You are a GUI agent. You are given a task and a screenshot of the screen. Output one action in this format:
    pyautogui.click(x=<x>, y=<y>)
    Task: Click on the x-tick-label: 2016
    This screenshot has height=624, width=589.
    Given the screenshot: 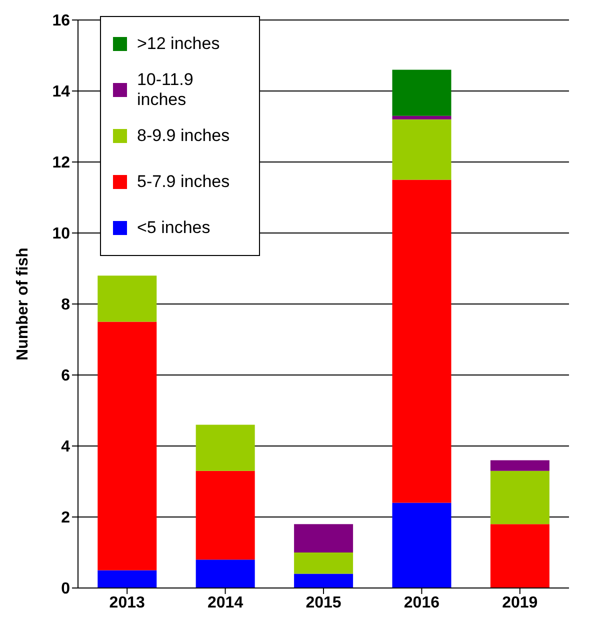 What is the action you would take?
    pyautogui.click(x=422, y=603)
    